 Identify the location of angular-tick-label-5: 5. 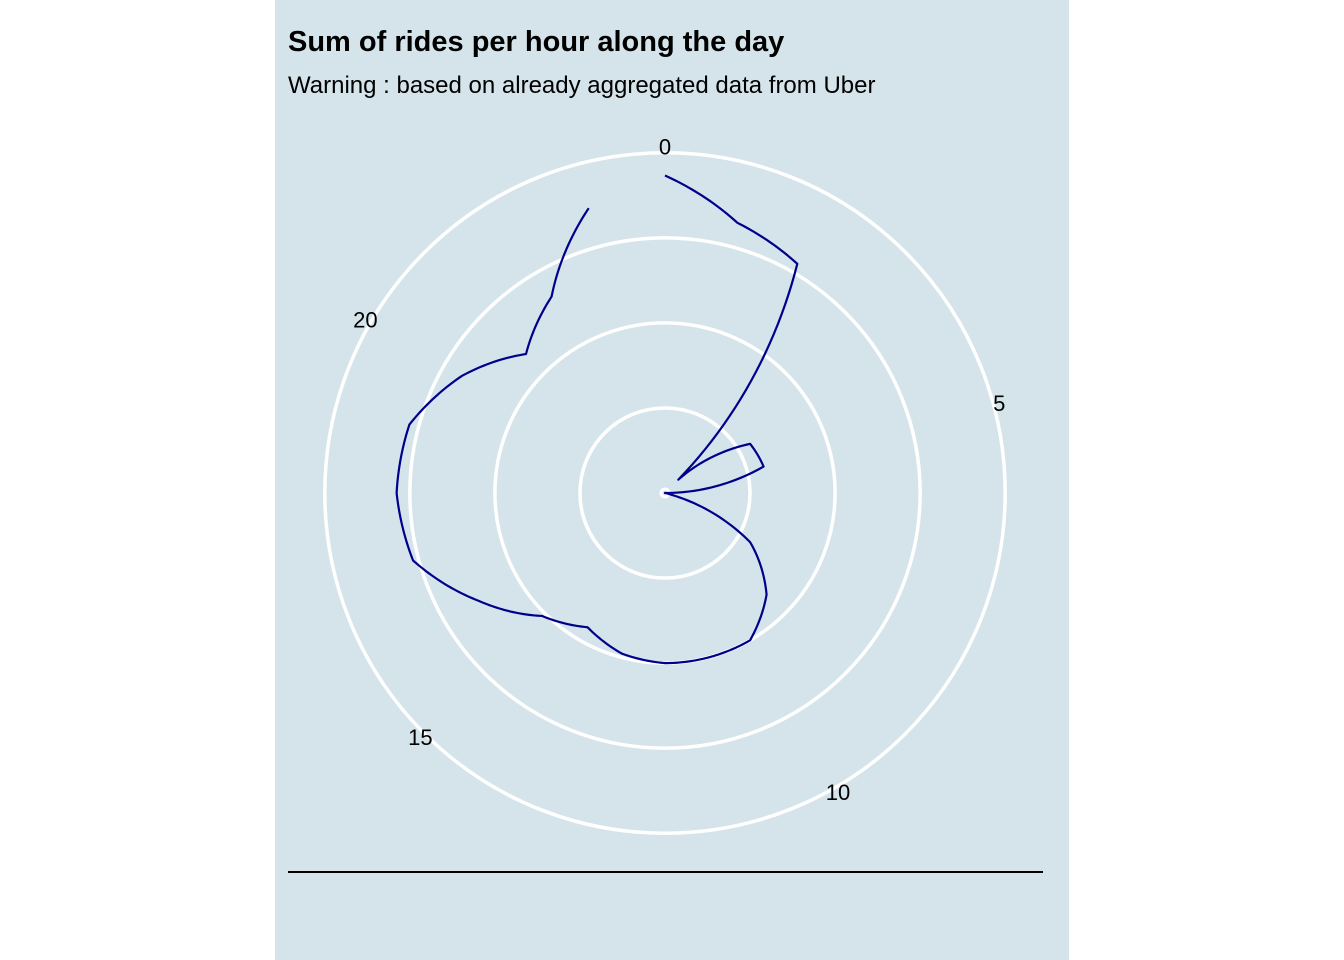
(999, 403).